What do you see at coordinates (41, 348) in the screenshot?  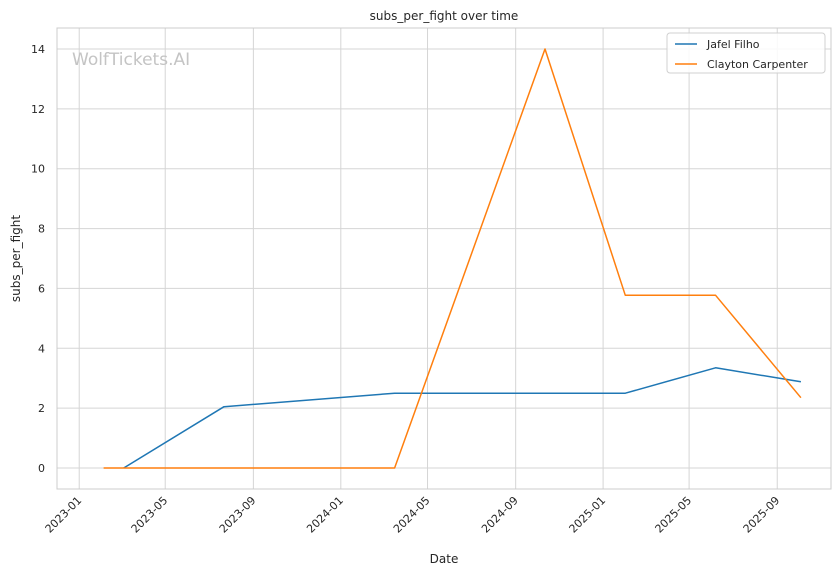 I see `y-tick-label: 4` at bounding box center [41, 348].